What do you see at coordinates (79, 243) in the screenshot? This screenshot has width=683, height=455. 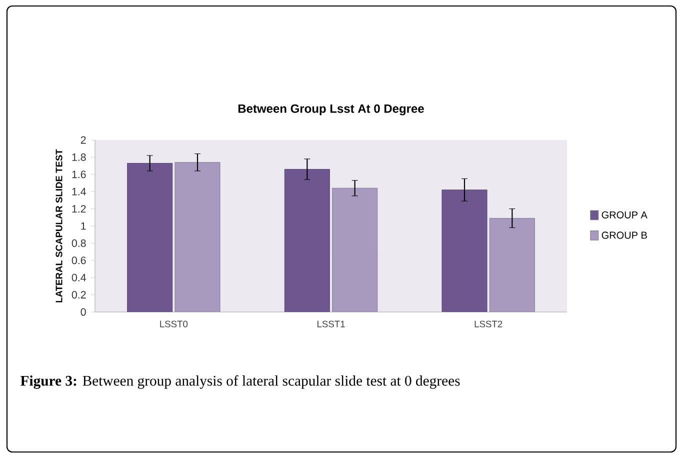 I see `y-tick-label: 0.8` at bounding box center [79, 243].